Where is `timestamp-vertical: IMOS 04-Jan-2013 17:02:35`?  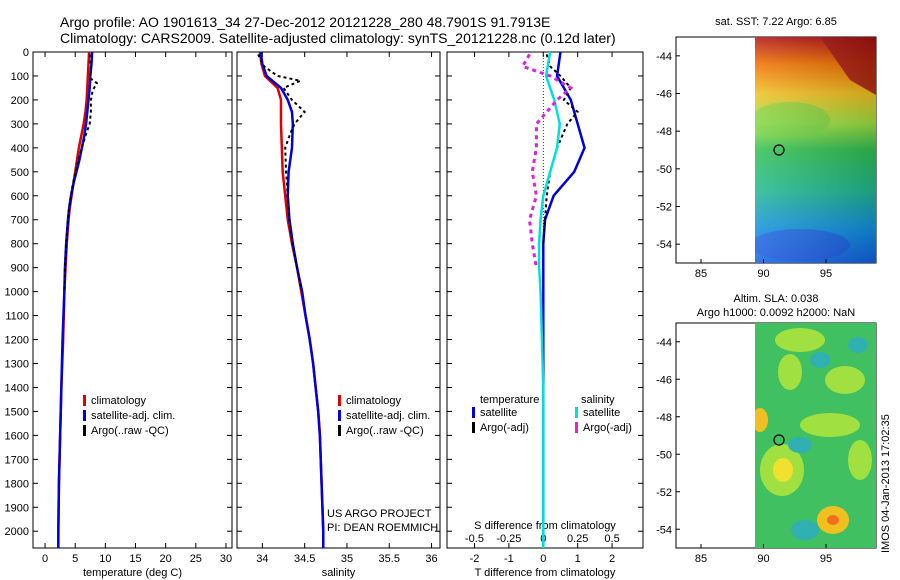 timestamp-vertical: IMOS 04-Jan-2013 17:02:35 is located at coordinates (886, 483).